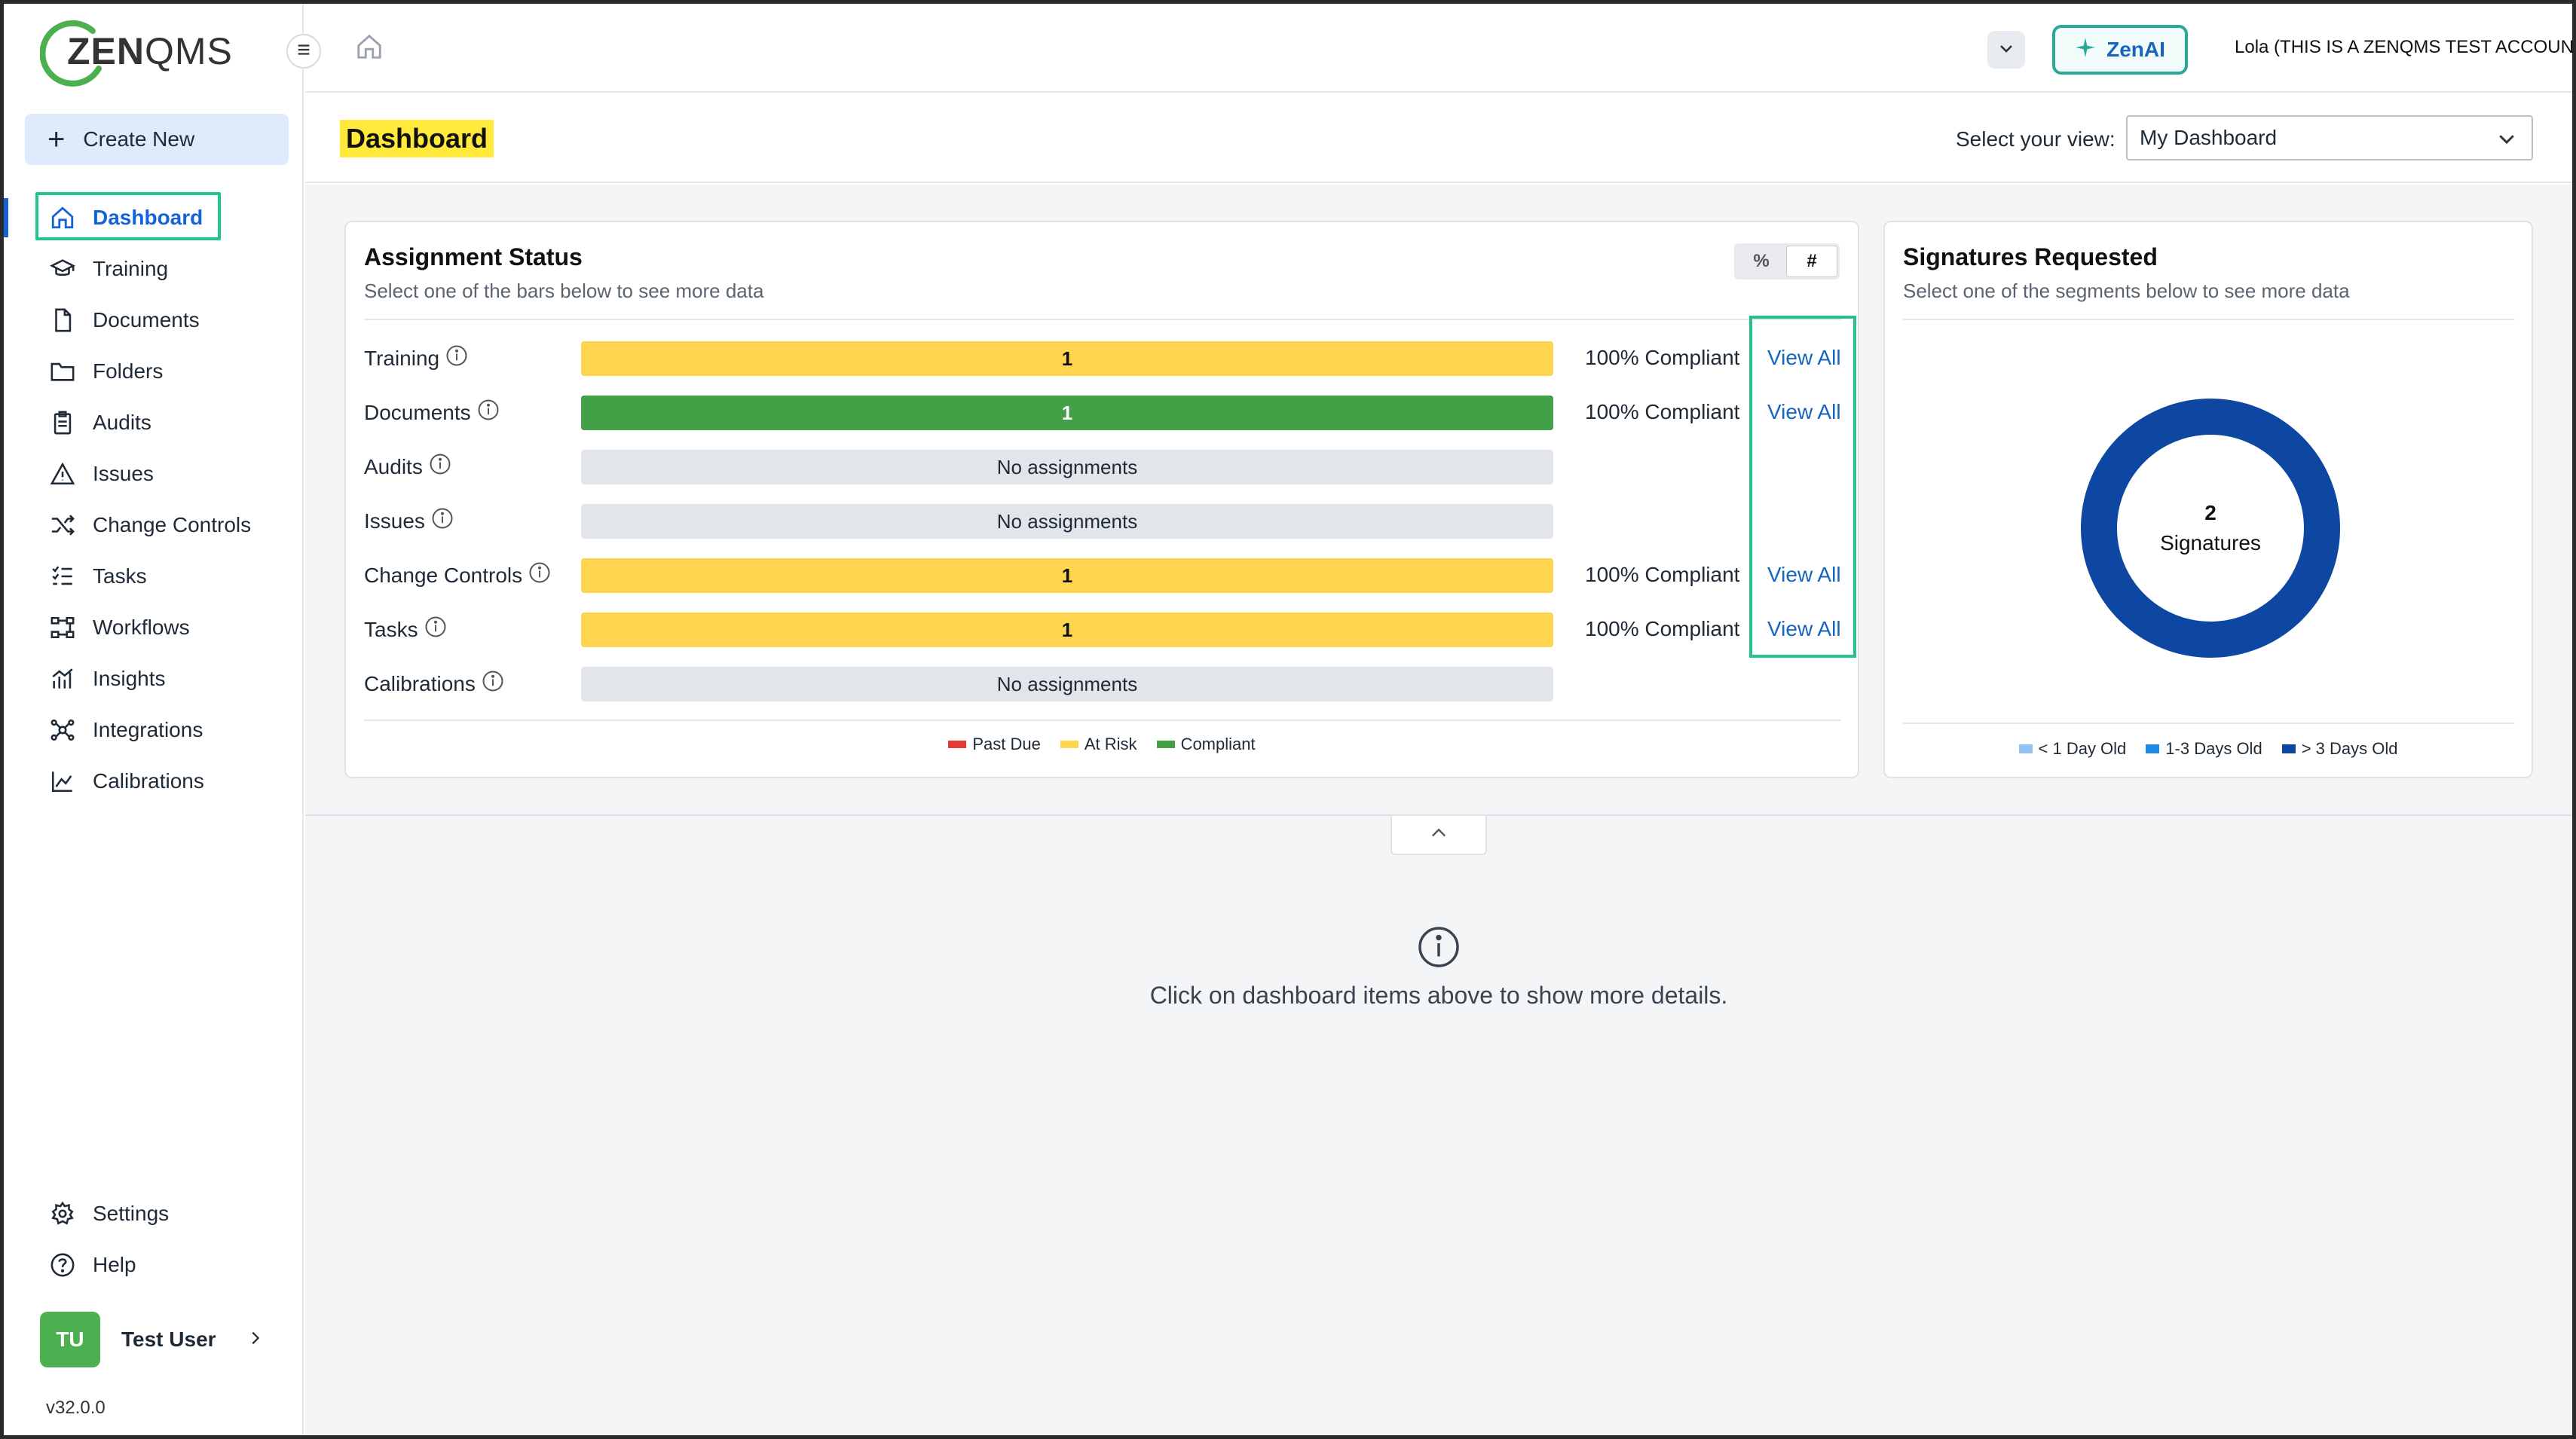 The image size is (2576, 1439). Describe the element at coordinates (172, 524) in the screenshot. I see `sidebar-item-label: Change Controls` at that location.